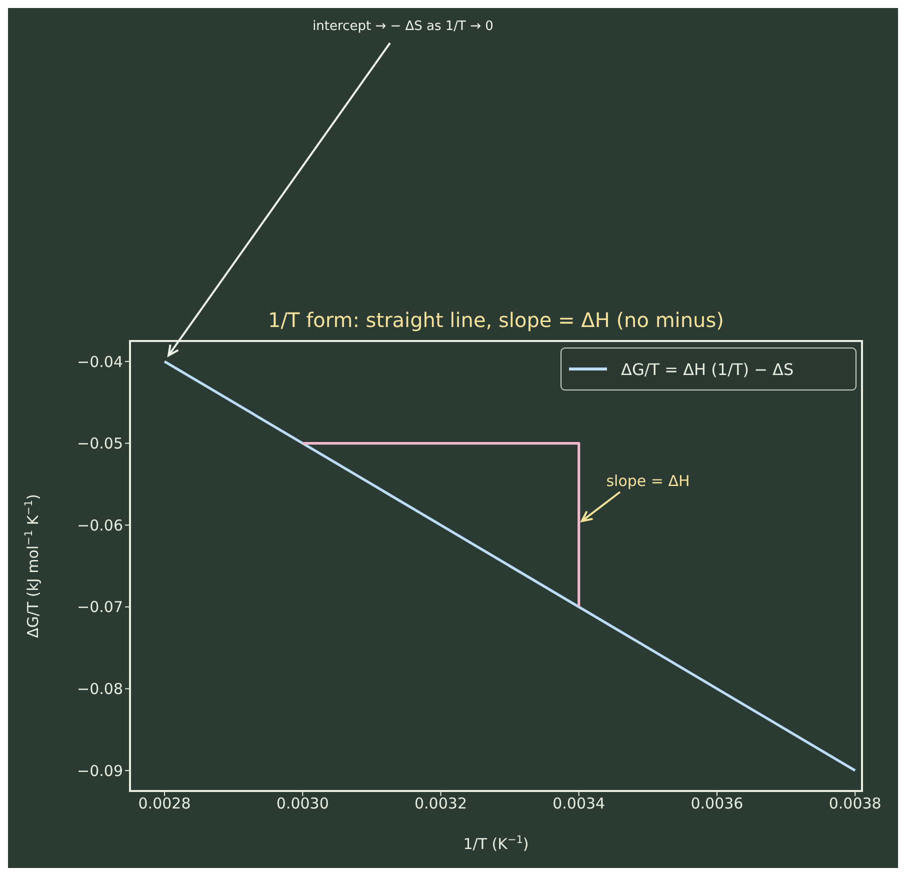 Image resolution: width=906 pixels, height=876 pixels. What do you see at coordinates (100, 689) in the screenshot?
I see `y-tick-label: −0.08` at bounding box center [100, 689].